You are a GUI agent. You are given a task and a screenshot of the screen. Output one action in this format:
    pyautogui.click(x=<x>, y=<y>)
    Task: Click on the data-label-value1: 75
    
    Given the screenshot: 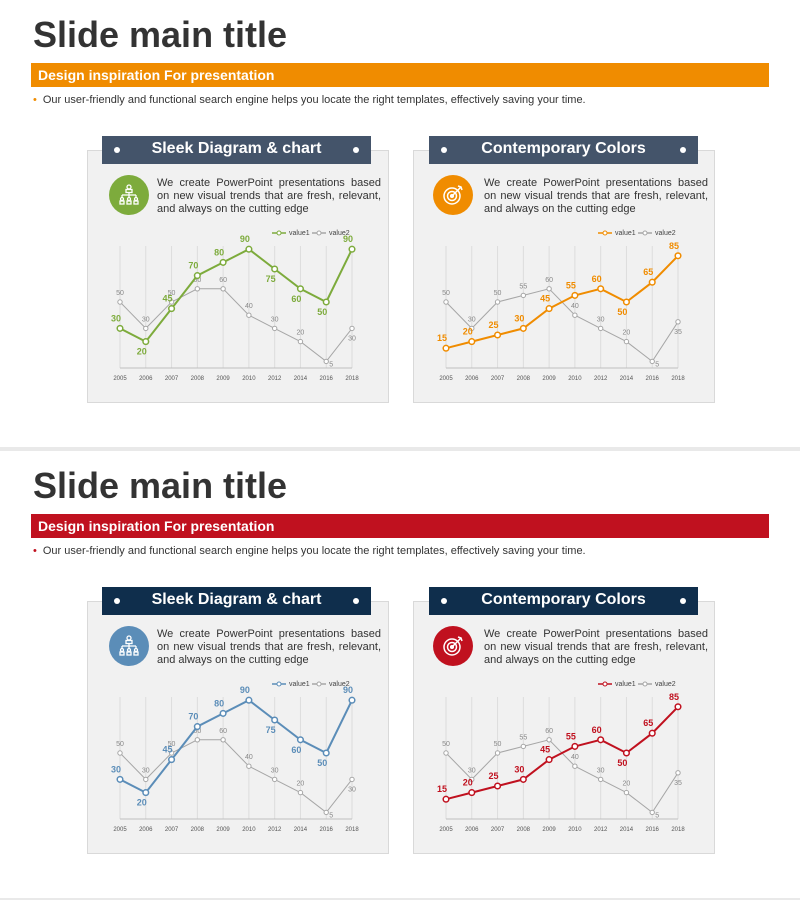 What is the action you would take?
    pyautogui.click(x=271, y=730)
    